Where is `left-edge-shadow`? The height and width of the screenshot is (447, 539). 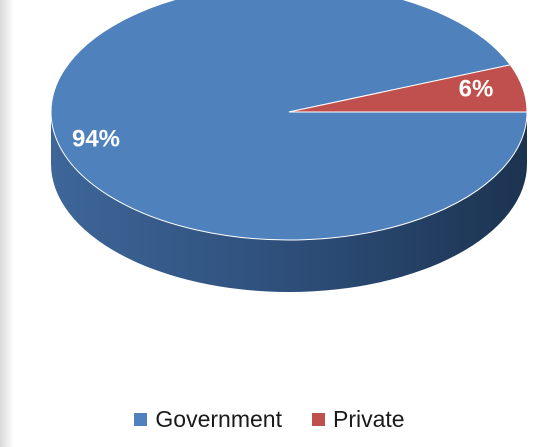 left-edge-shadow is located at coordinates (7, 223).